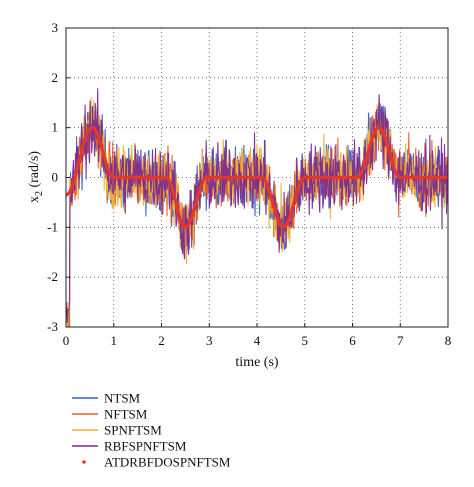 This screenshot has height=487, width=474. What do you see at coordinates (167, 462) in the screenshot?
I see `legend-label: ATDRBFDOSPNFTSM` at bounding box center [167, 462].